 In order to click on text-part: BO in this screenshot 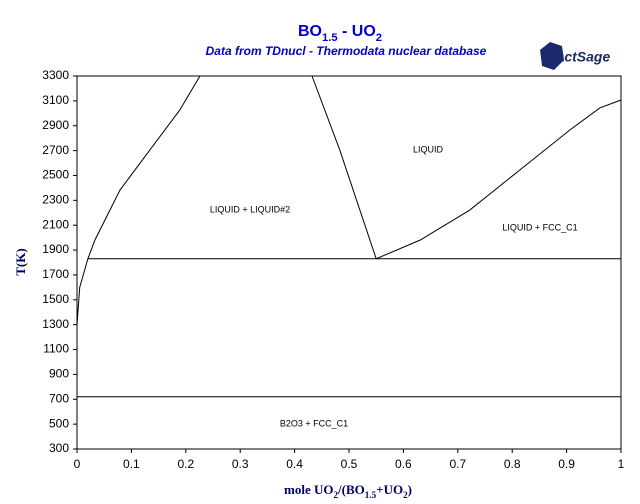, I will do `click(310, 31)`.